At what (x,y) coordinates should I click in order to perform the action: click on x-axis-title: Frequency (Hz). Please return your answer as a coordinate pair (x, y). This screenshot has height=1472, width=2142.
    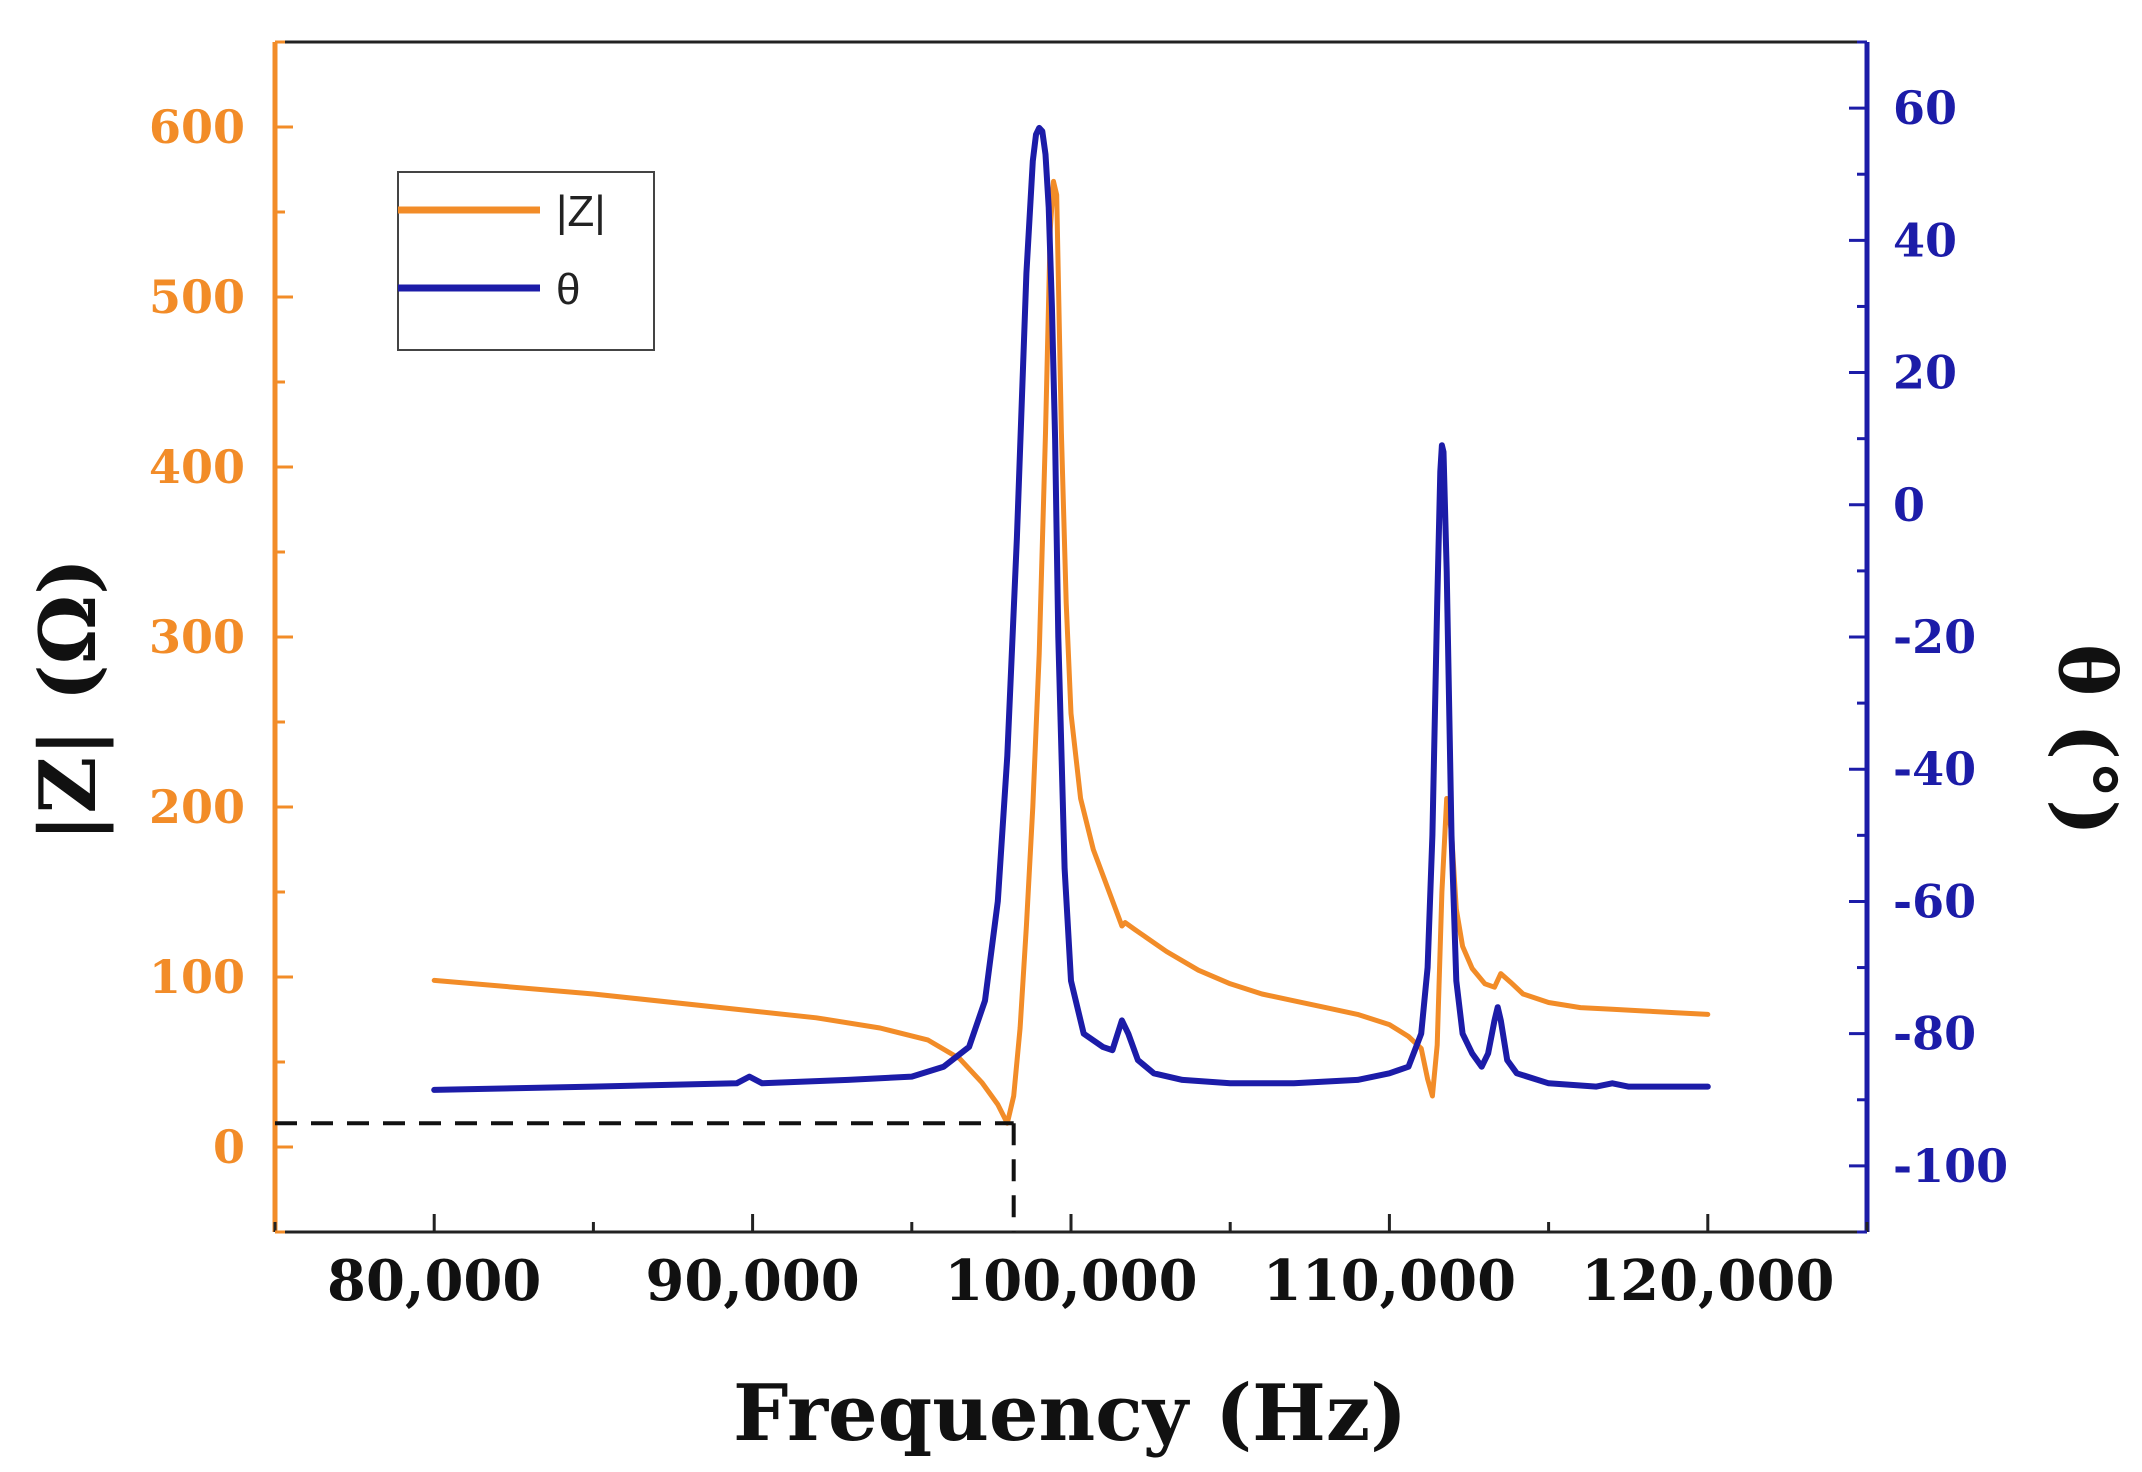
    Looking at the image, I should click on (1070, 1413).